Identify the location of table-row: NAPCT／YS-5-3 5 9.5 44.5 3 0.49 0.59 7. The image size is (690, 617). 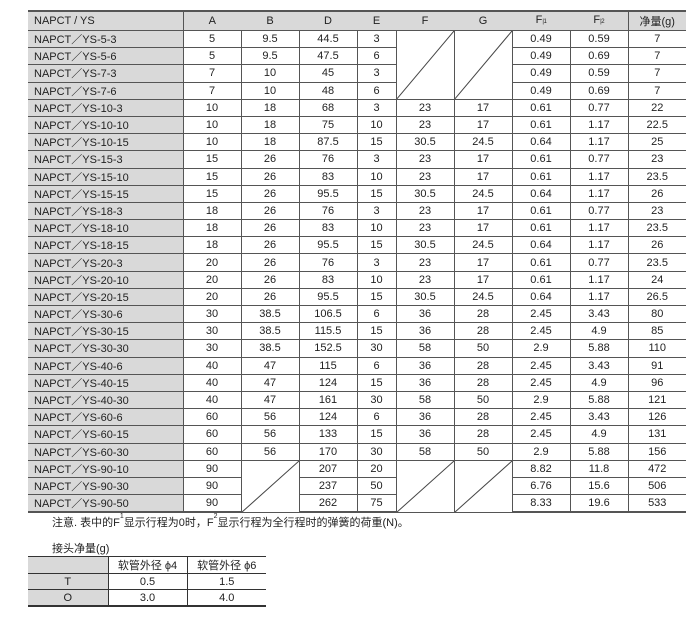
(357, 65).